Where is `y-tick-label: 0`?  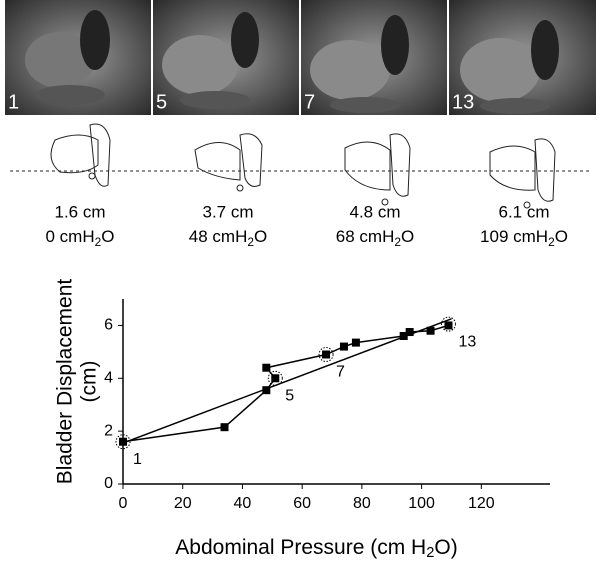
y-tick-label: 0 is located at coordinates (108, 483).